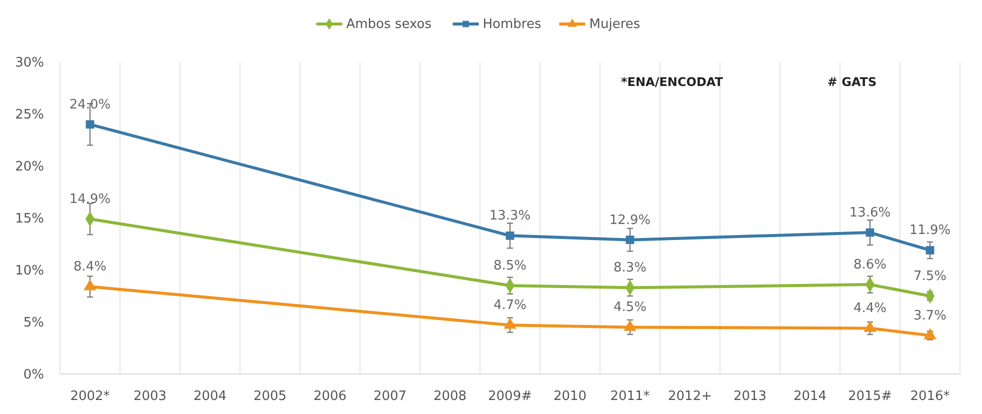 The image size is (982, 414). What do you see at coordinates (630, 396) in the screenshot?
I see `x-tick-label: 2011*` at bounding box center [630, 396].